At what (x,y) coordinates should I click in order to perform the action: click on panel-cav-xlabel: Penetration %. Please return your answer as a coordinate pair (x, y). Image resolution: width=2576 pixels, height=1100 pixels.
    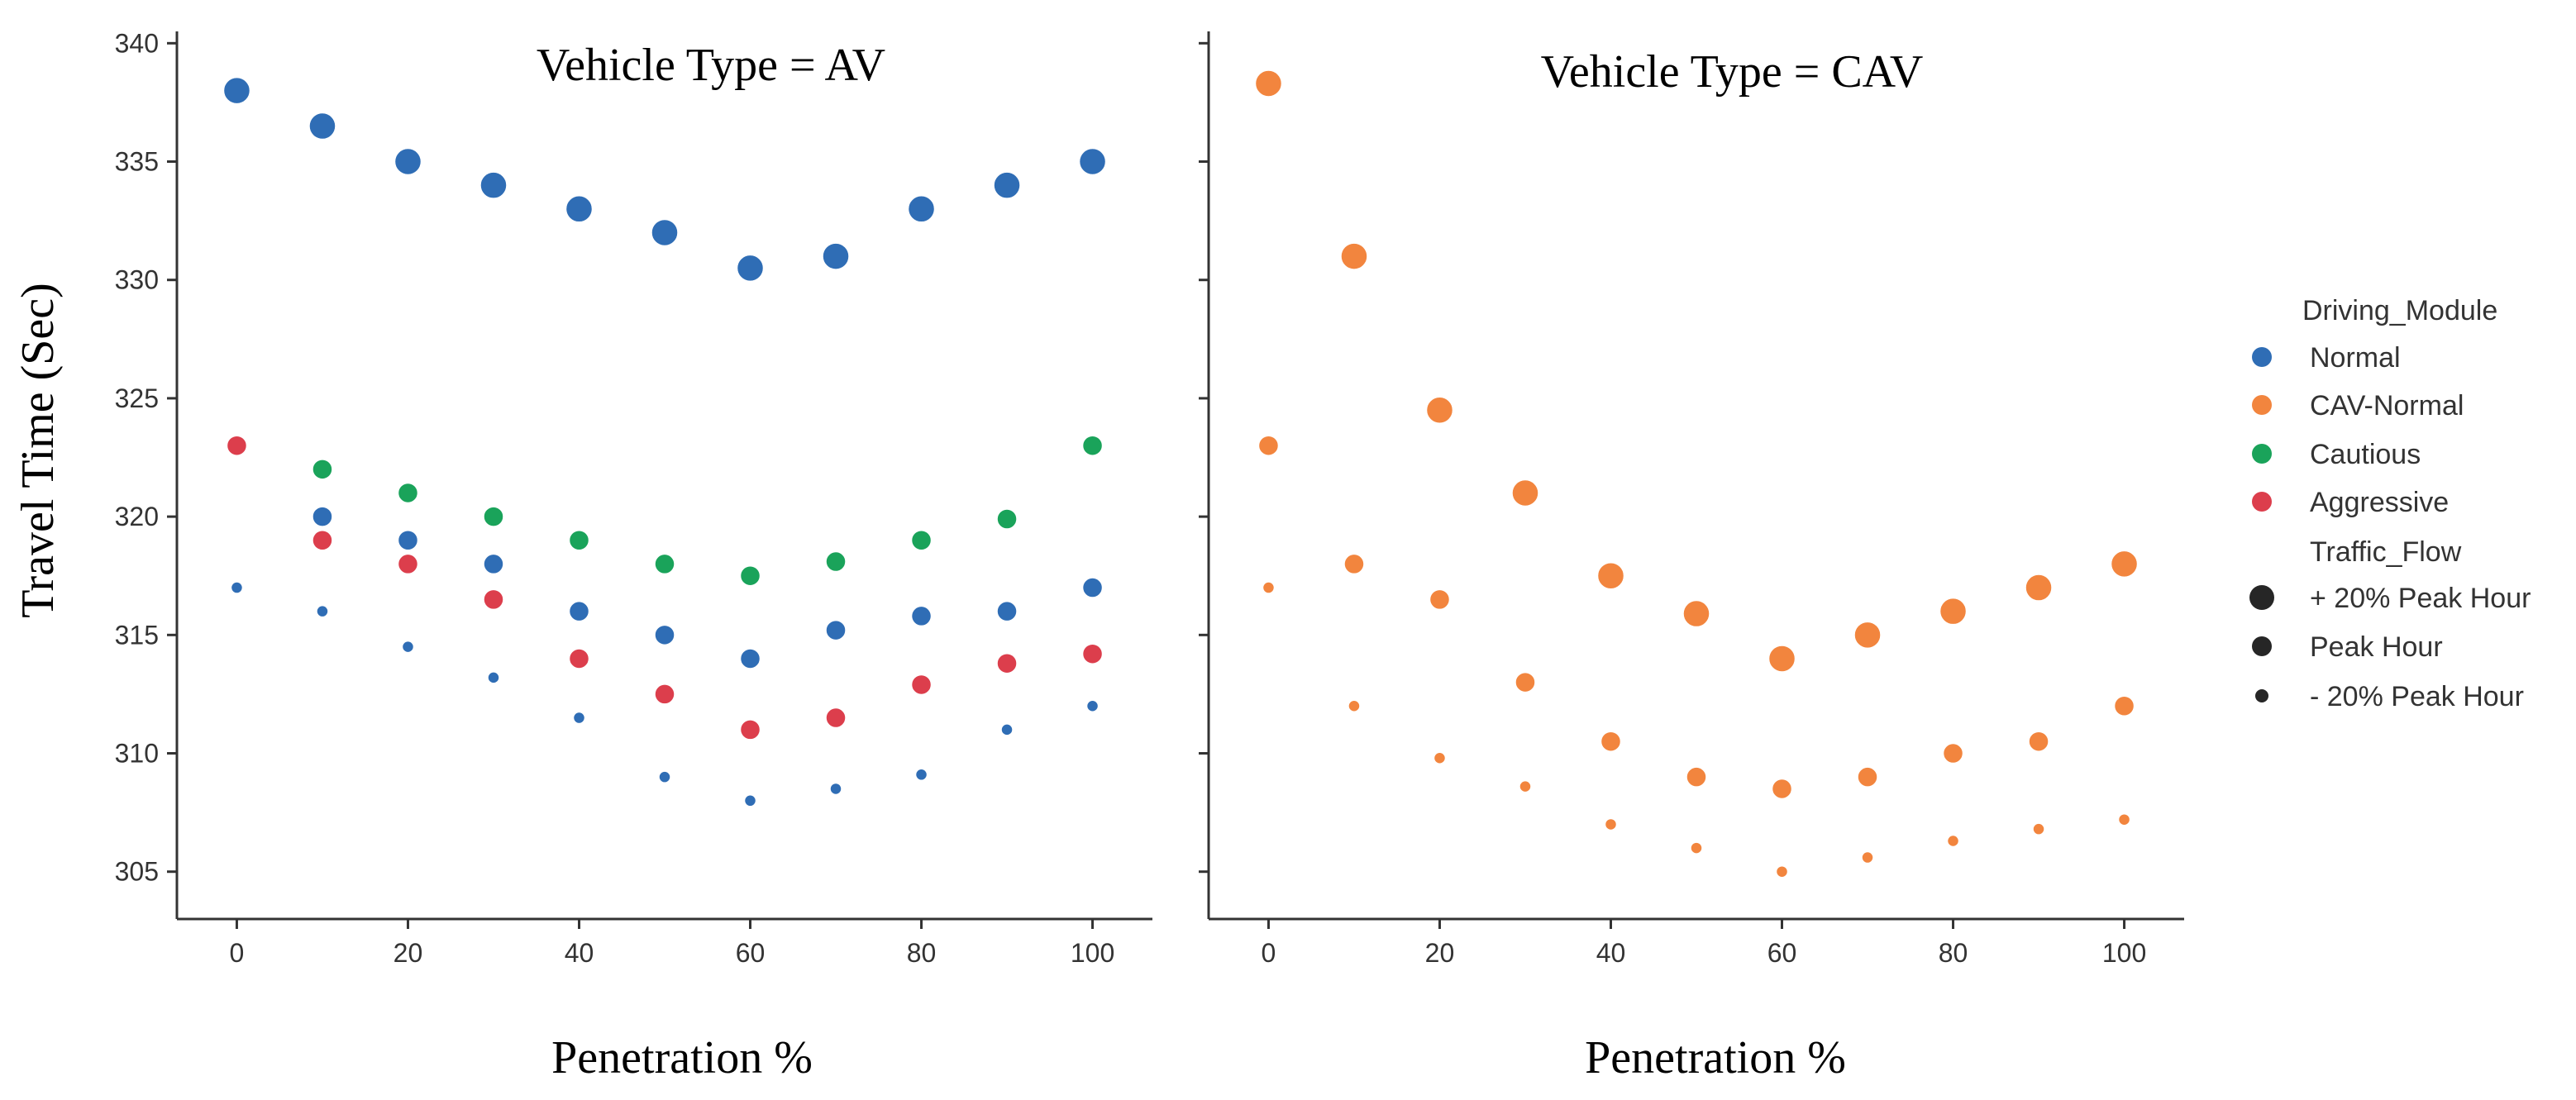
    Looking at the image, I should click on (1716, 1057).